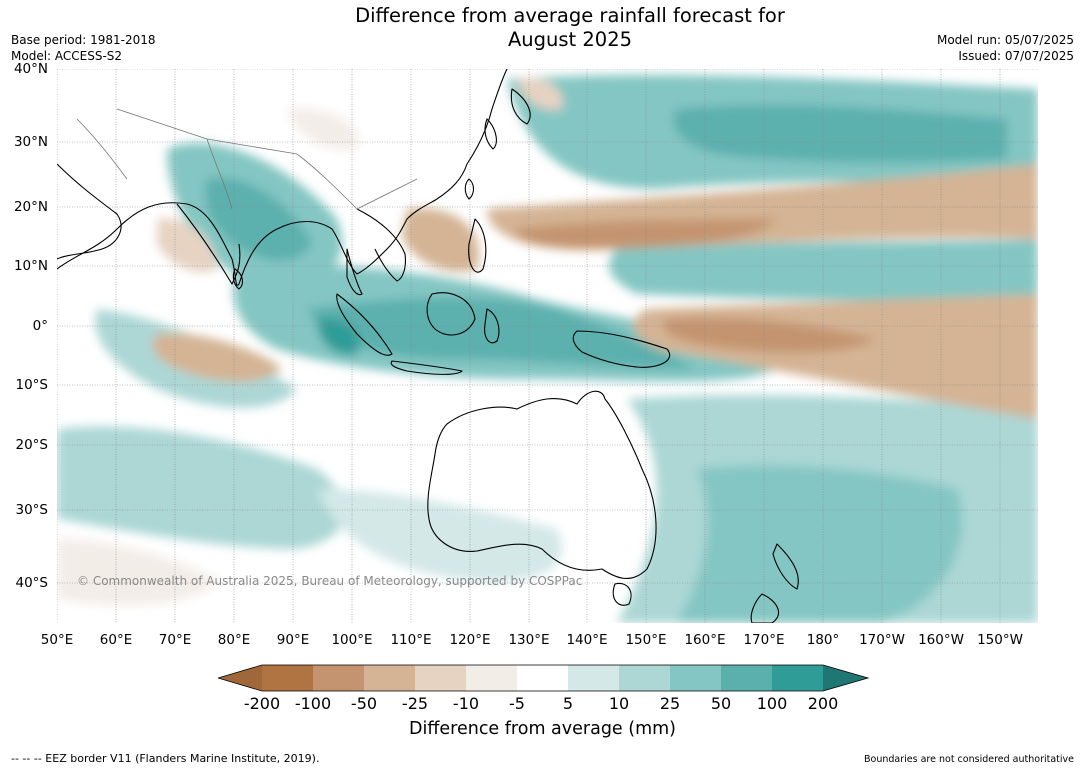 This screenshot has width=1085, height=770. I want to click on dry-region-arabian-sea, so click(187, 245).